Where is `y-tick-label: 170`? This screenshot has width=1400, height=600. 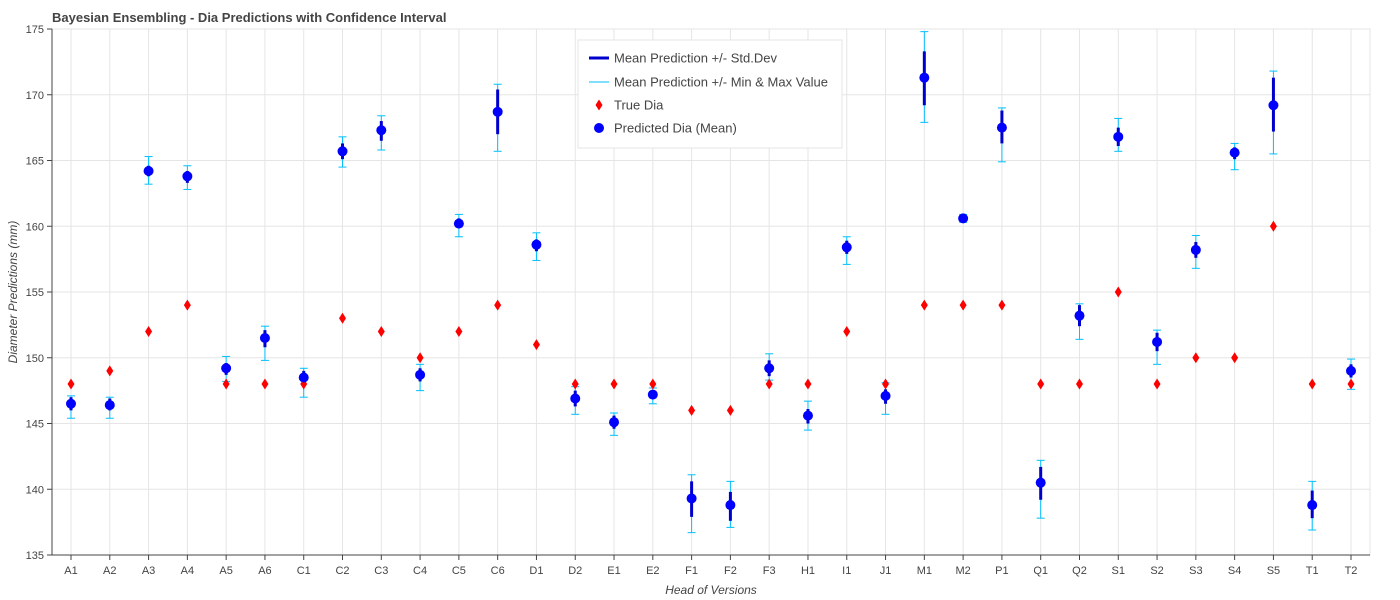
y-tick-label: 170 is located at coordinates (35, 96).